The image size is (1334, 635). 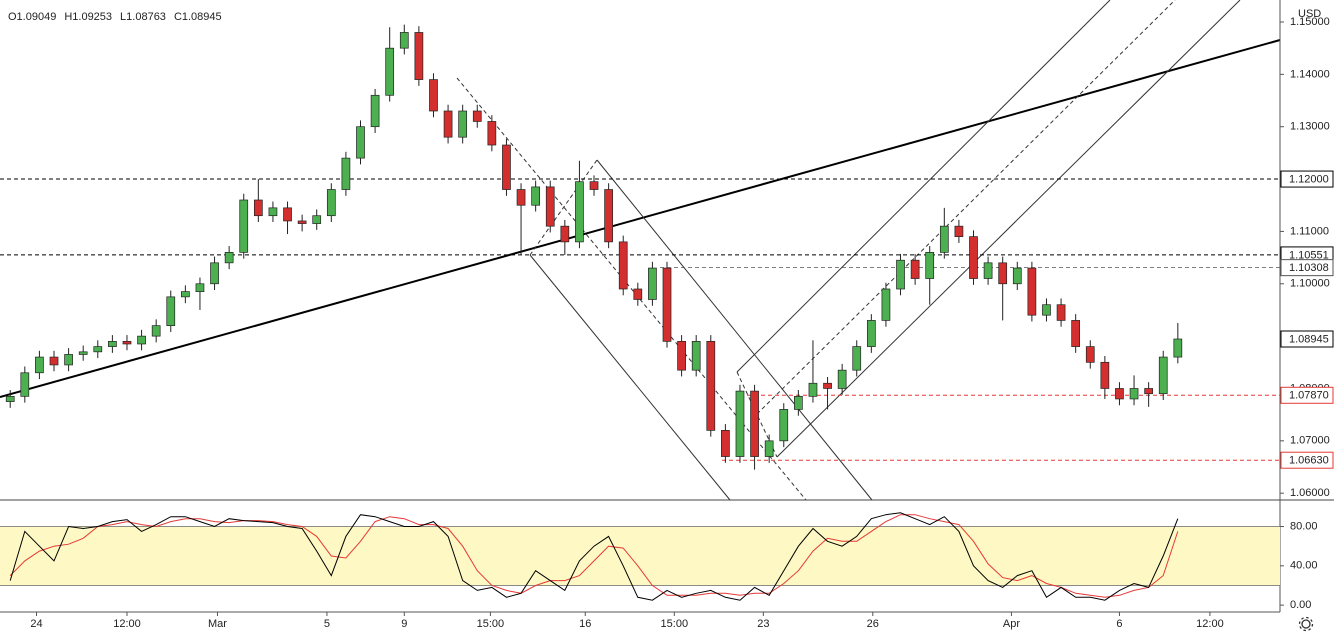 I want to click on y-tick-label: 80.00, so click(x=1304, y=526).